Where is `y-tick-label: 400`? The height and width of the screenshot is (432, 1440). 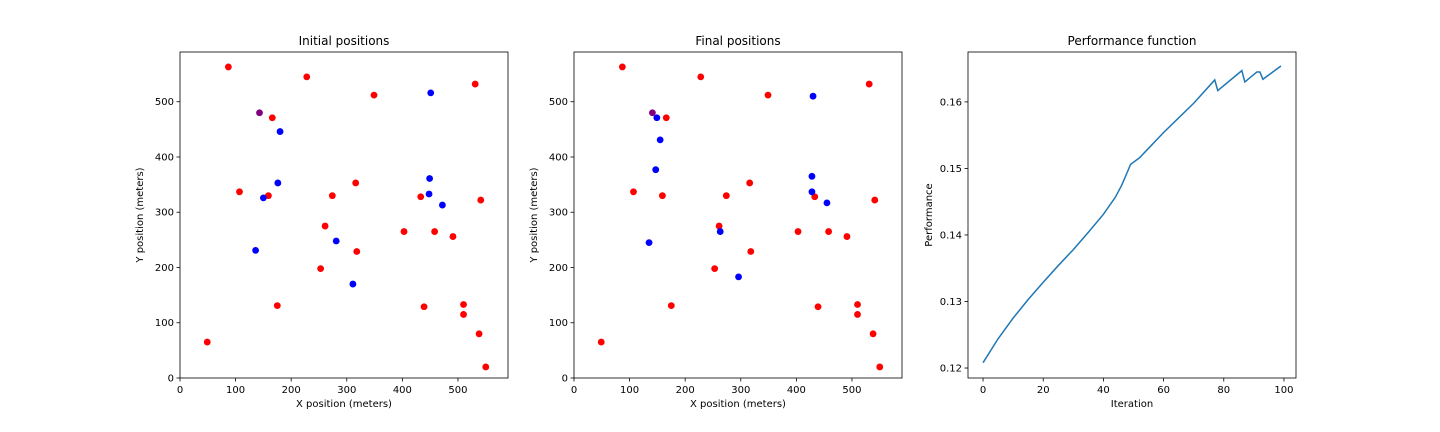
y-tick-label: 400 is located at coordinates (164, 157).